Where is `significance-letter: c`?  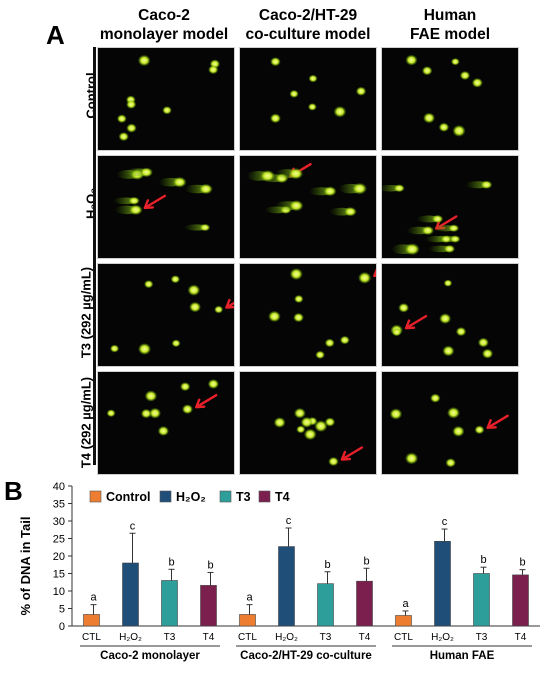
significance-letter: c is located at coordinates (133, 526).